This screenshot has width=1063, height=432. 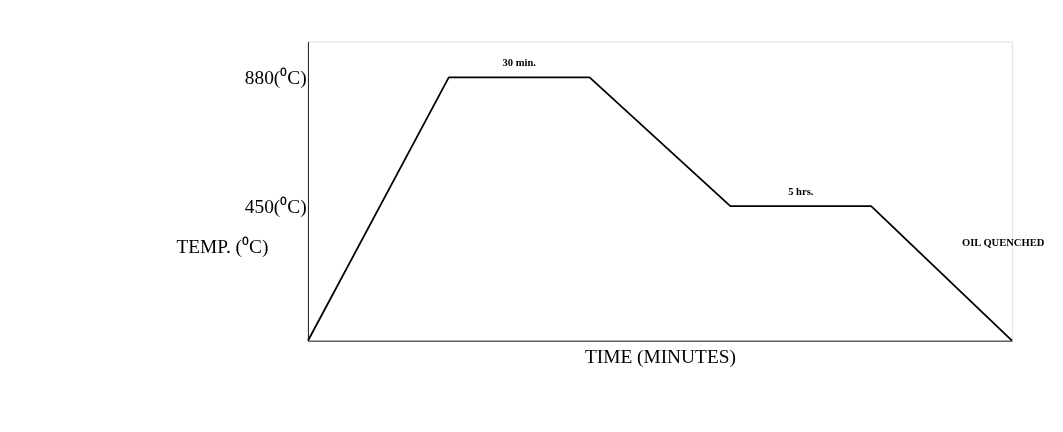 What do you see at coordinates (275, 206) in the screenshot?
I see `y-tick-label: 450(⁰C)` at bounding box center [275, 206].